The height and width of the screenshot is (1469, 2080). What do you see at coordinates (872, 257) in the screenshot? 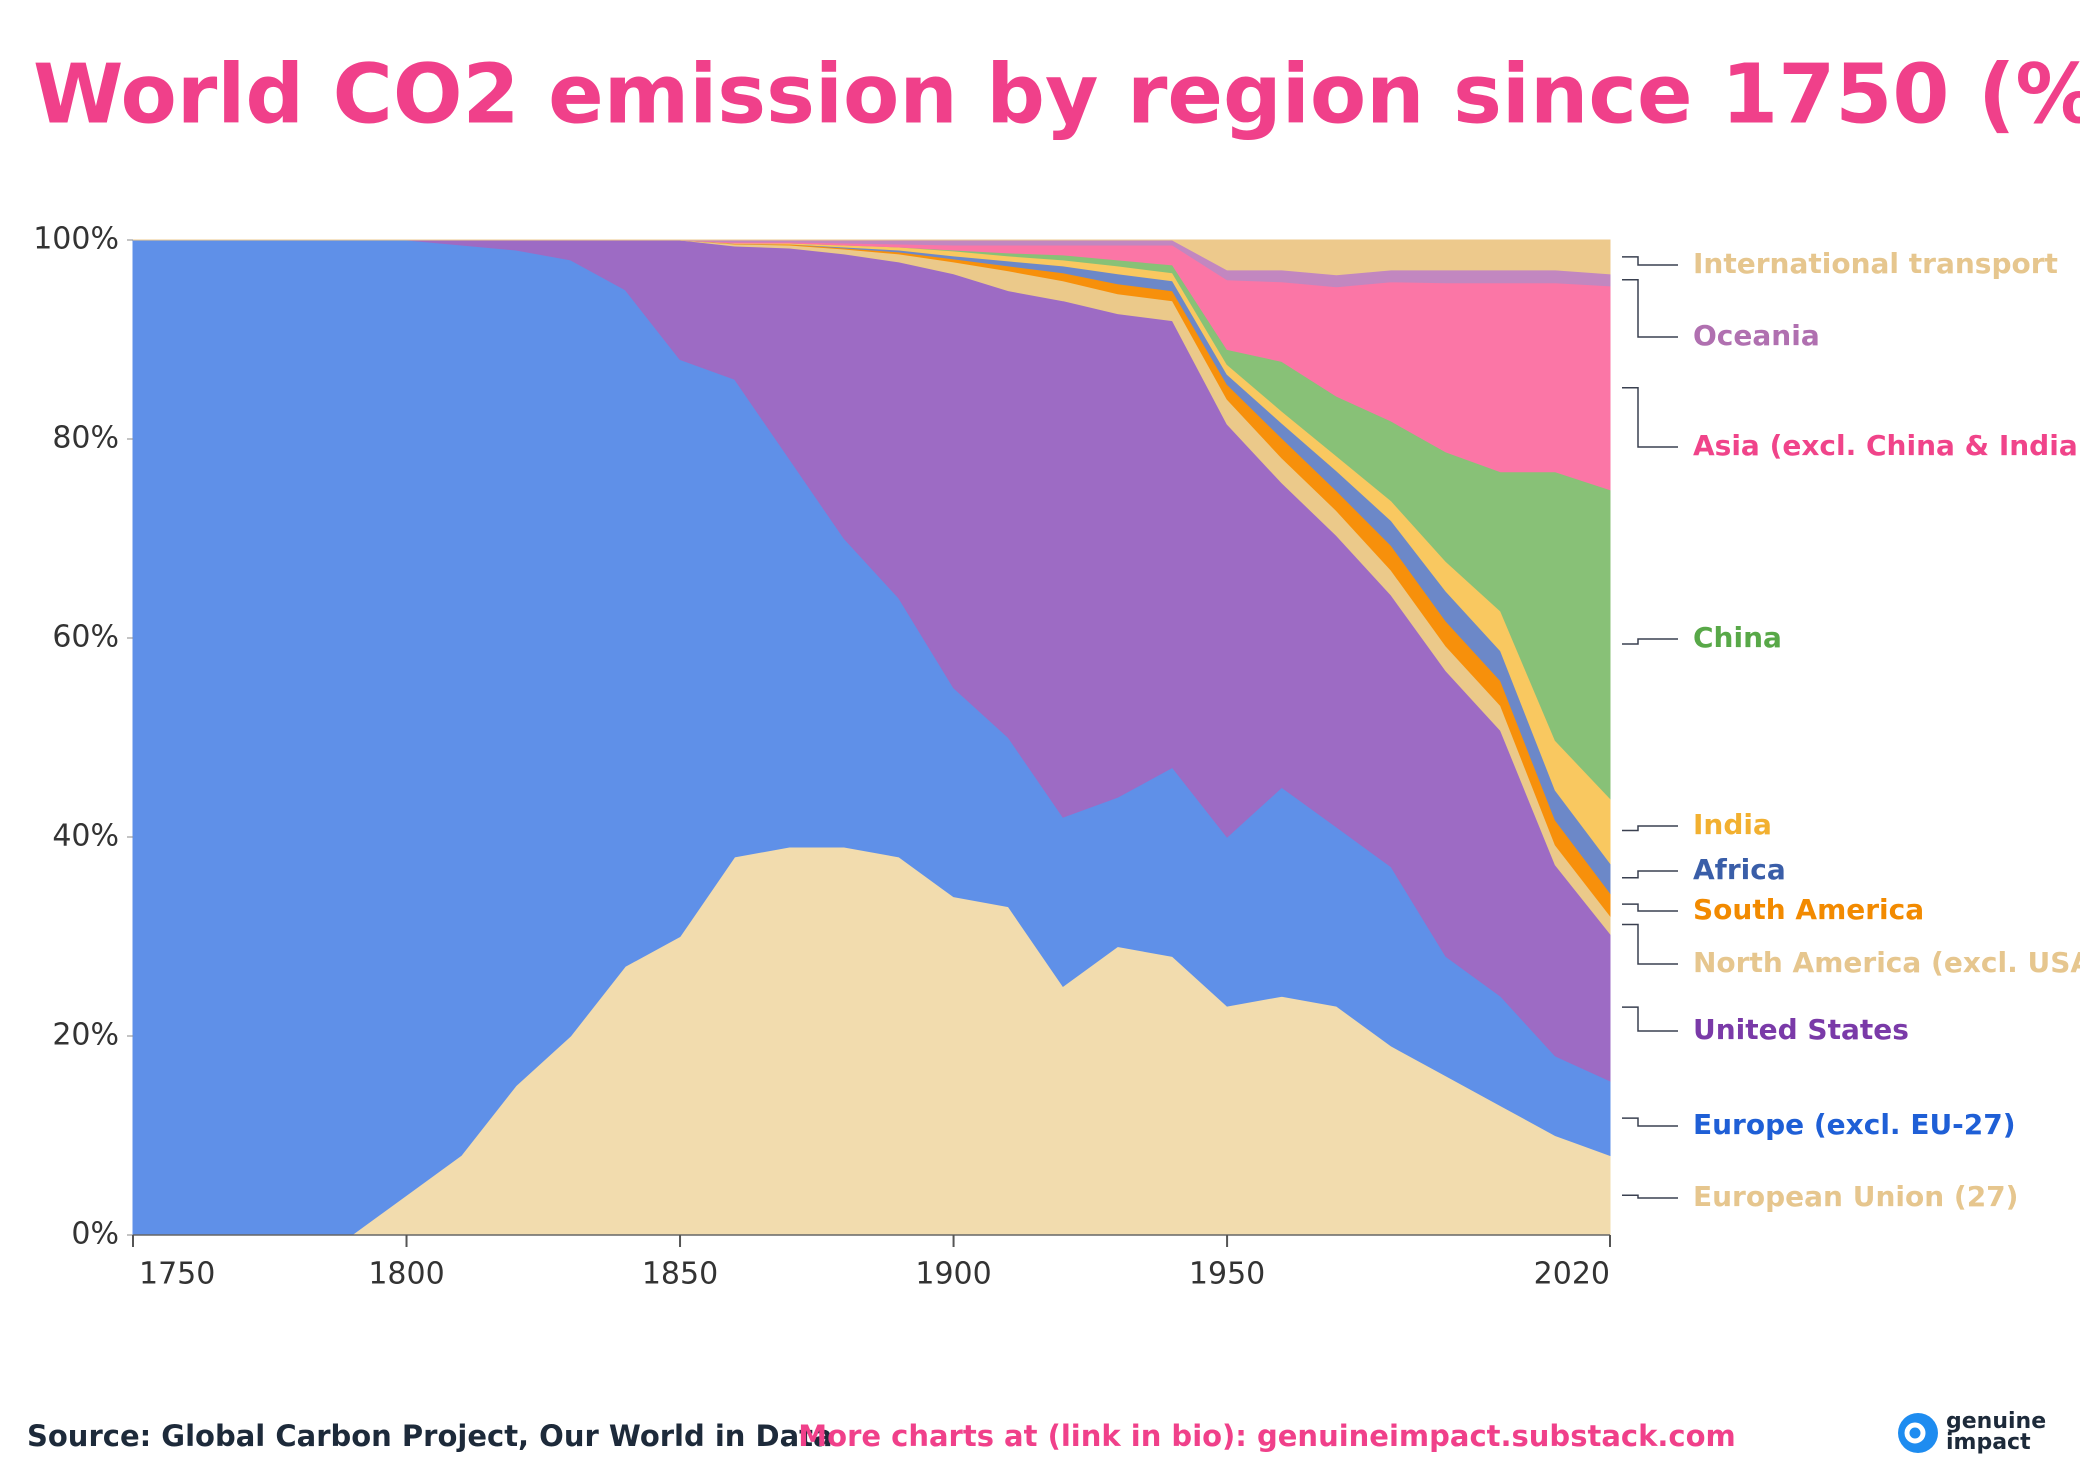
I see `area` at bounding box center [872, 257].